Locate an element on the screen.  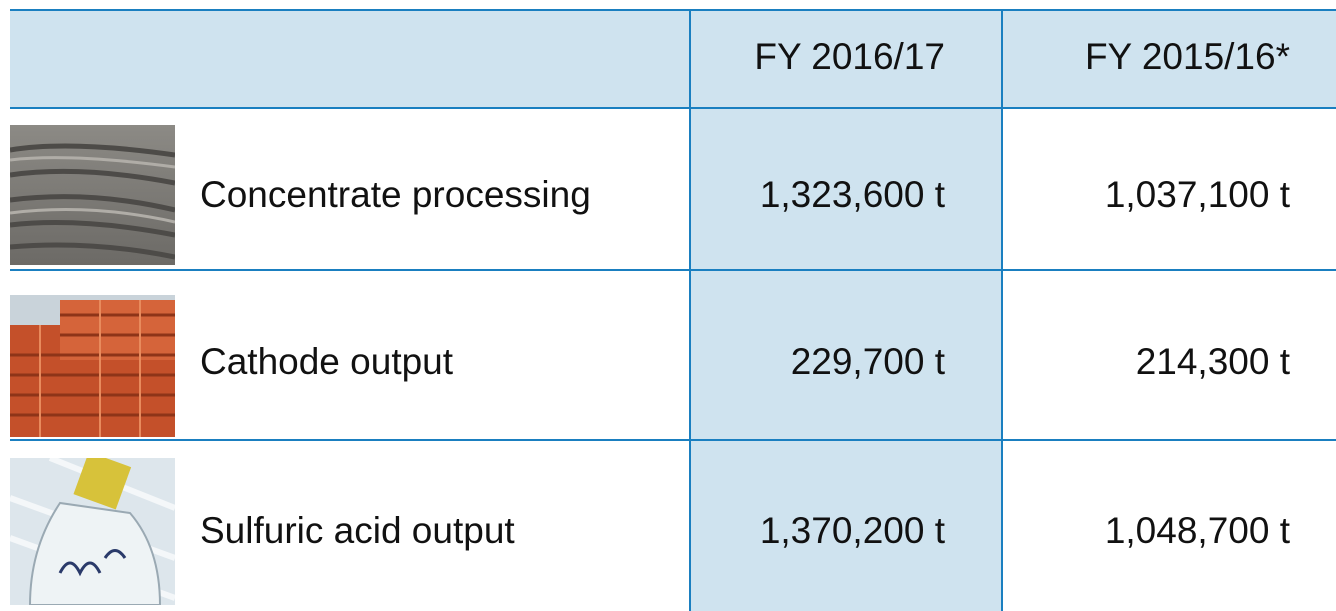
value-cell: 1,048,700 t is located at coordinates (1197, 530).